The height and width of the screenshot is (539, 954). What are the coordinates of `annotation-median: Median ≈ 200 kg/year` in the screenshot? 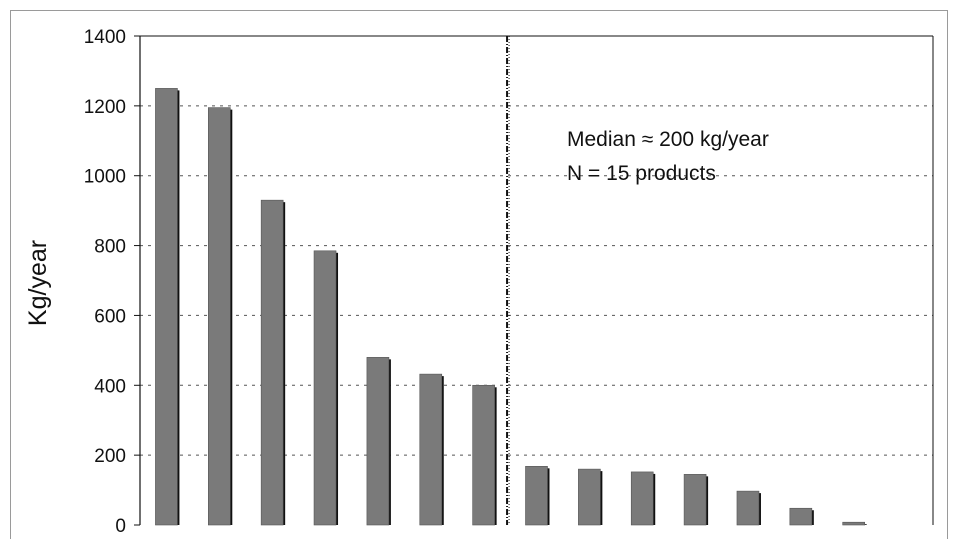 It's located at (668, 139).